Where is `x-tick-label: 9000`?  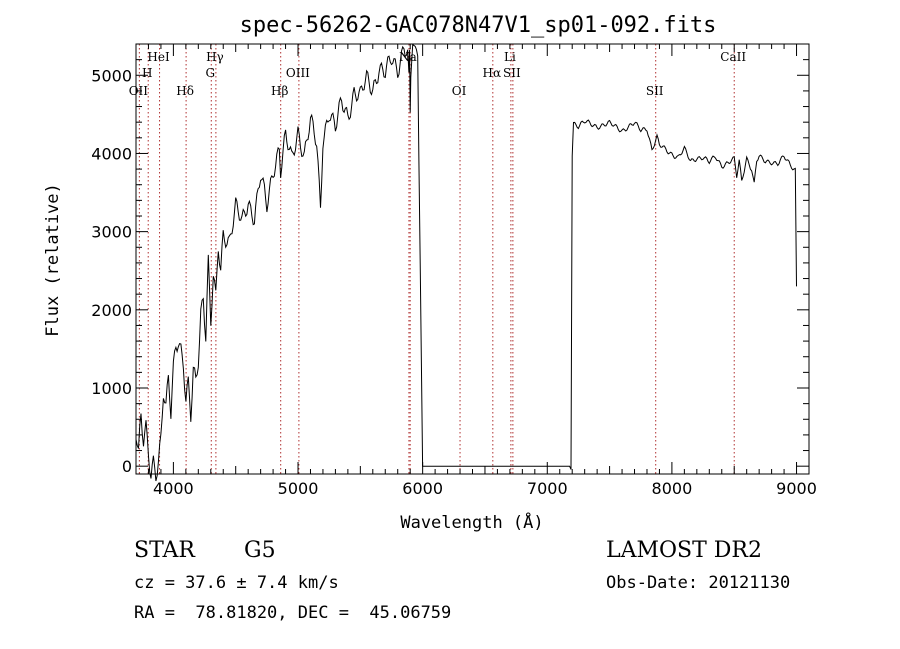 x-tick-label: 9000 is located at coordinates (796, 488).